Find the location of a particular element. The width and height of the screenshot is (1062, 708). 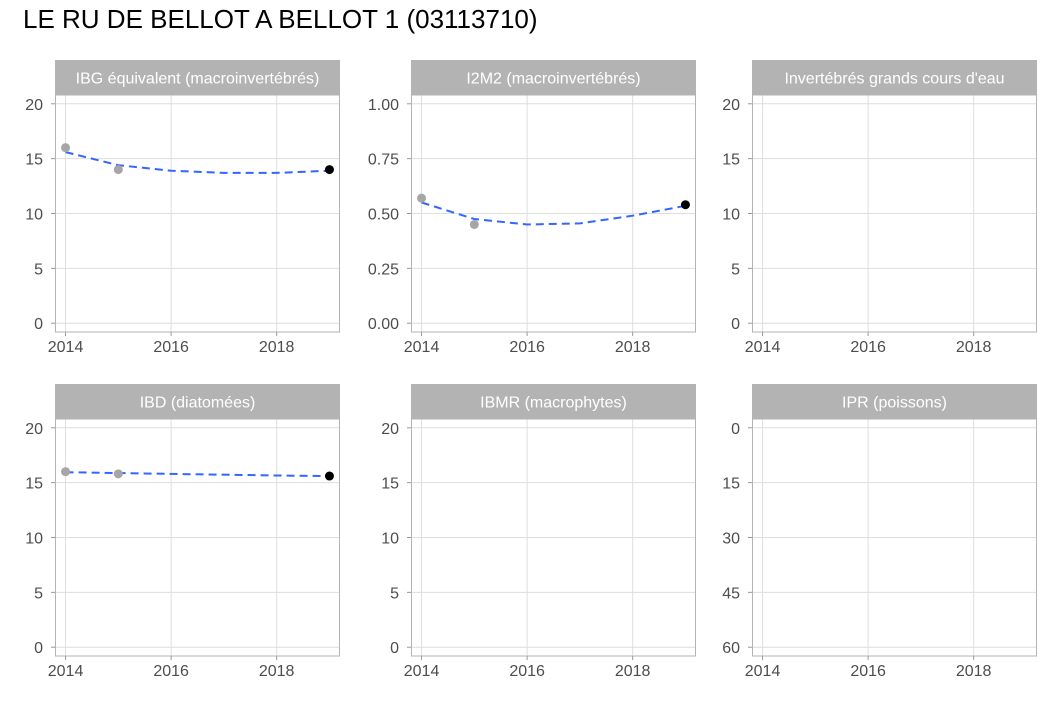

facet-title: I2M2 (macroinvertébrés) is located at coordinates (553, 79).